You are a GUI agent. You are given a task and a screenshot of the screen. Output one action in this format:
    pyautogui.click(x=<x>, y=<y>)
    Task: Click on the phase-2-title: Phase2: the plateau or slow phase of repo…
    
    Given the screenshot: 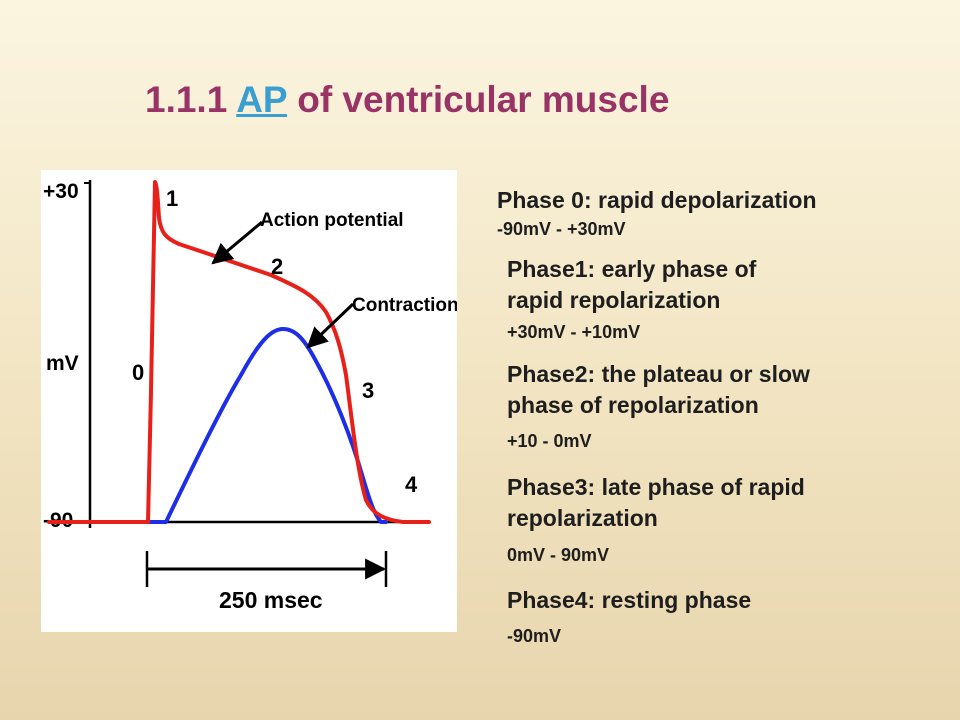 What is the action you would take?
    pyautogui.click(x=658, y=389)
    